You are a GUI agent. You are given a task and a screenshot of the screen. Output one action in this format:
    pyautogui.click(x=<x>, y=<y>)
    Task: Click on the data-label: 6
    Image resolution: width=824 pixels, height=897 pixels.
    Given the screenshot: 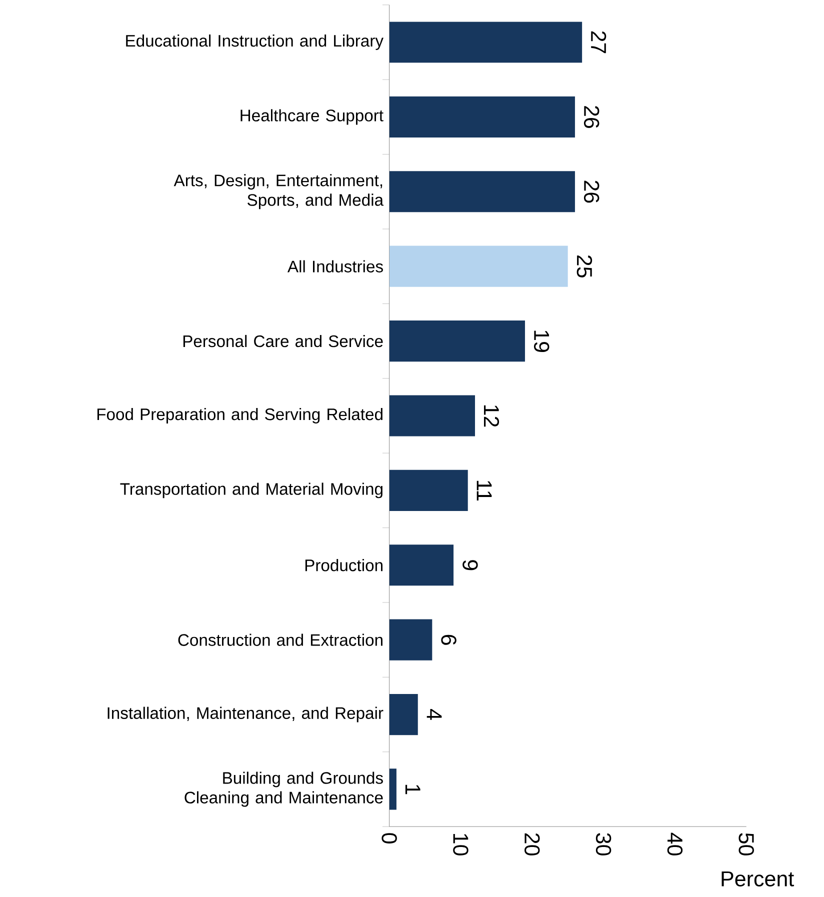 What is the action you would take?
    pyautogui.click(x=449, y=639)
    